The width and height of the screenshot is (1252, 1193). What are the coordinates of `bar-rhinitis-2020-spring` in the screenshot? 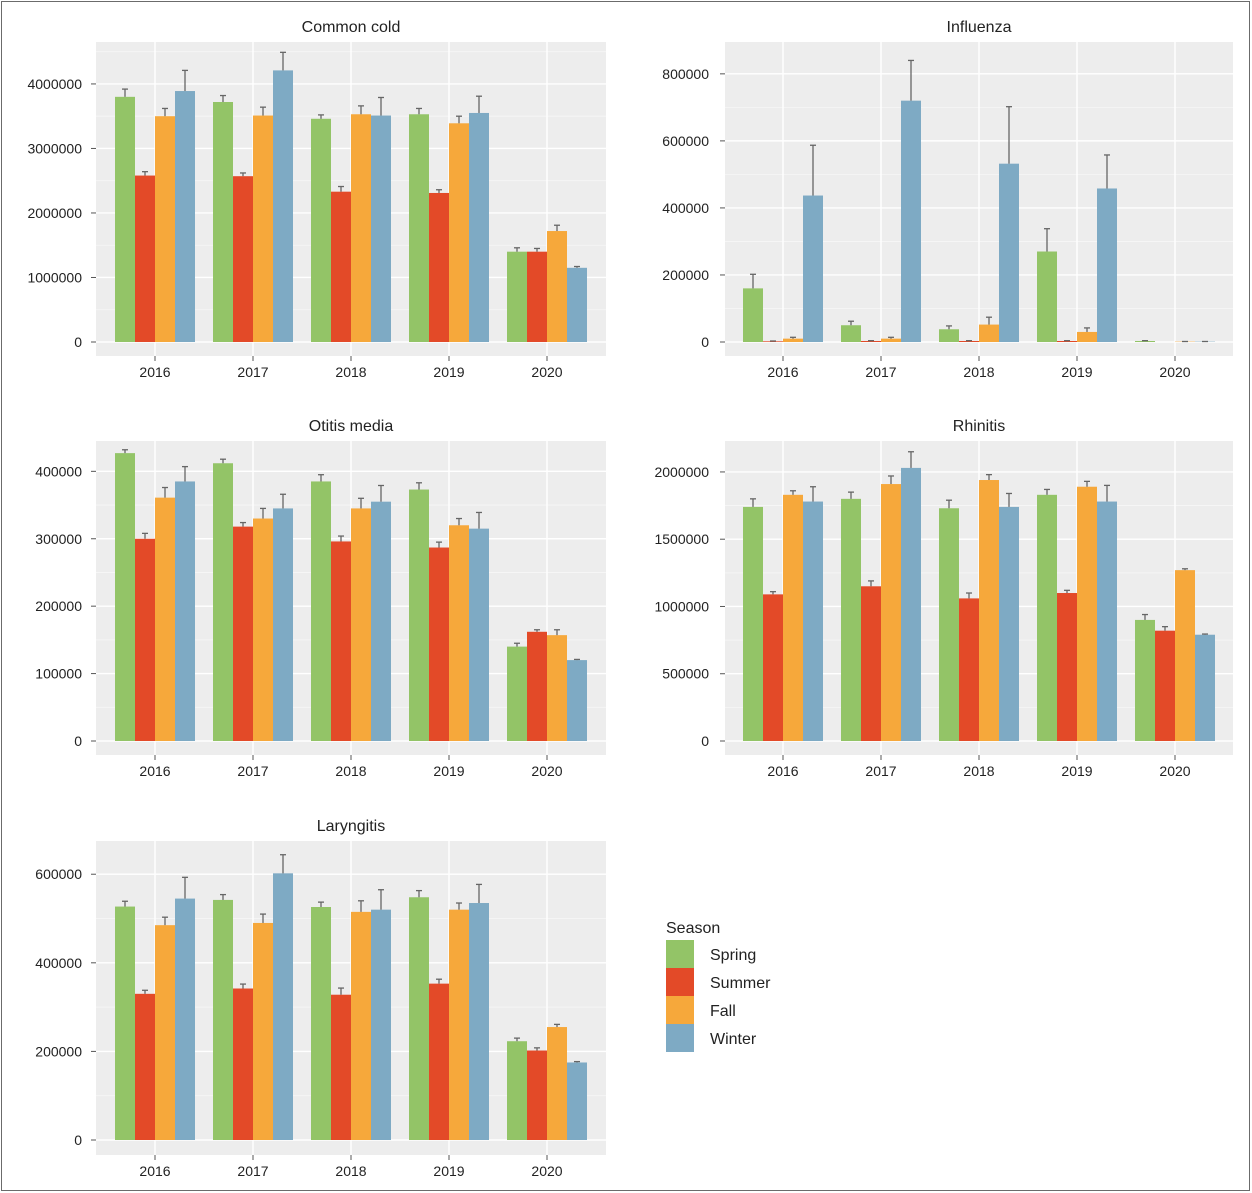 It's located at (1145, 680).